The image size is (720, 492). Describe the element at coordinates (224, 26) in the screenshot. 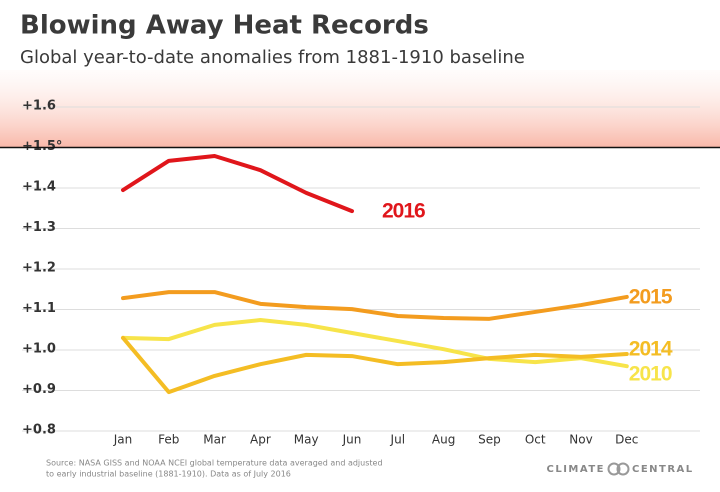

I see `chart-title: Blowing Away Heat Records` at that location.